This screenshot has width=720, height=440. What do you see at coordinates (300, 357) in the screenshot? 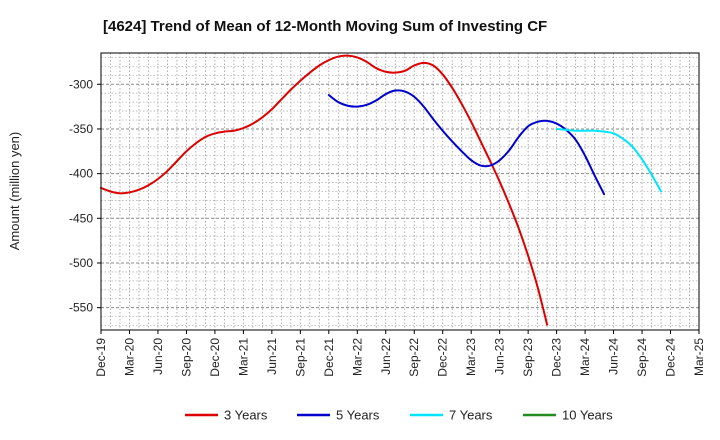
I see `x-tick-label: Sep-21` at bounding box center [300, 357].